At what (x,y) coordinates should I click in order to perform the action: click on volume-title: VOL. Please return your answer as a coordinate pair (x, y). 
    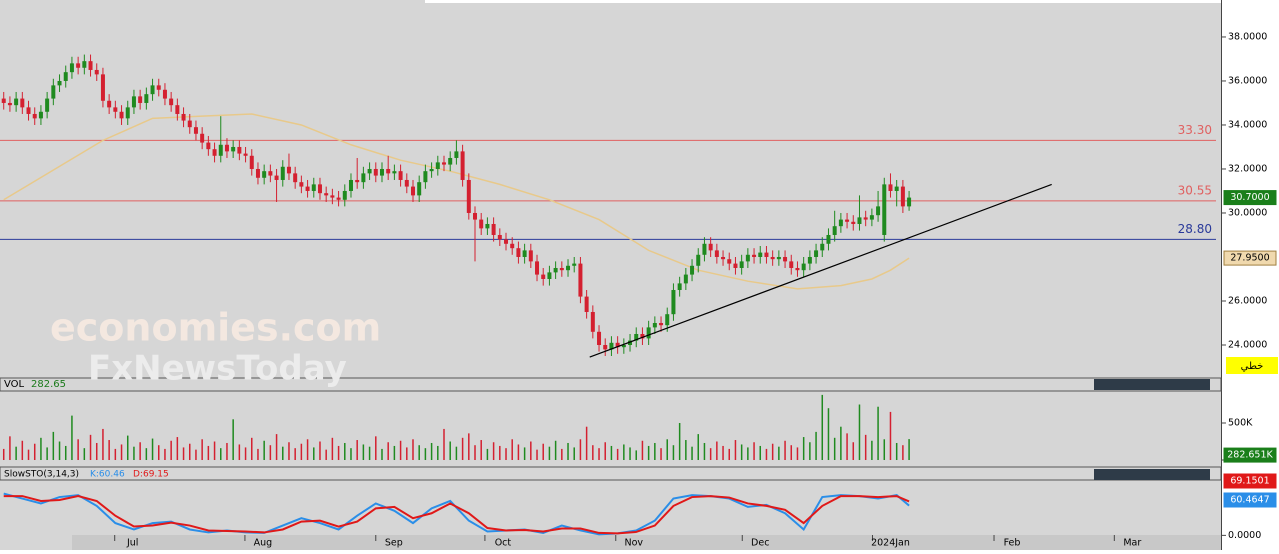
    Looking at the image, I should click on (14, 384).